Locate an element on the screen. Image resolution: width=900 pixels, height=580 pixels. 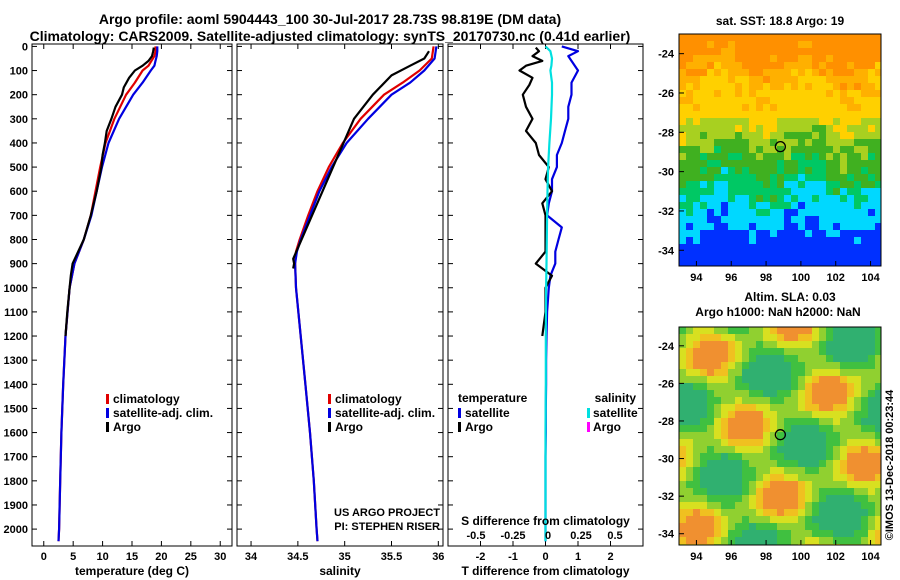
depth-tick-label: 200 is located at coordinates (19, 96).